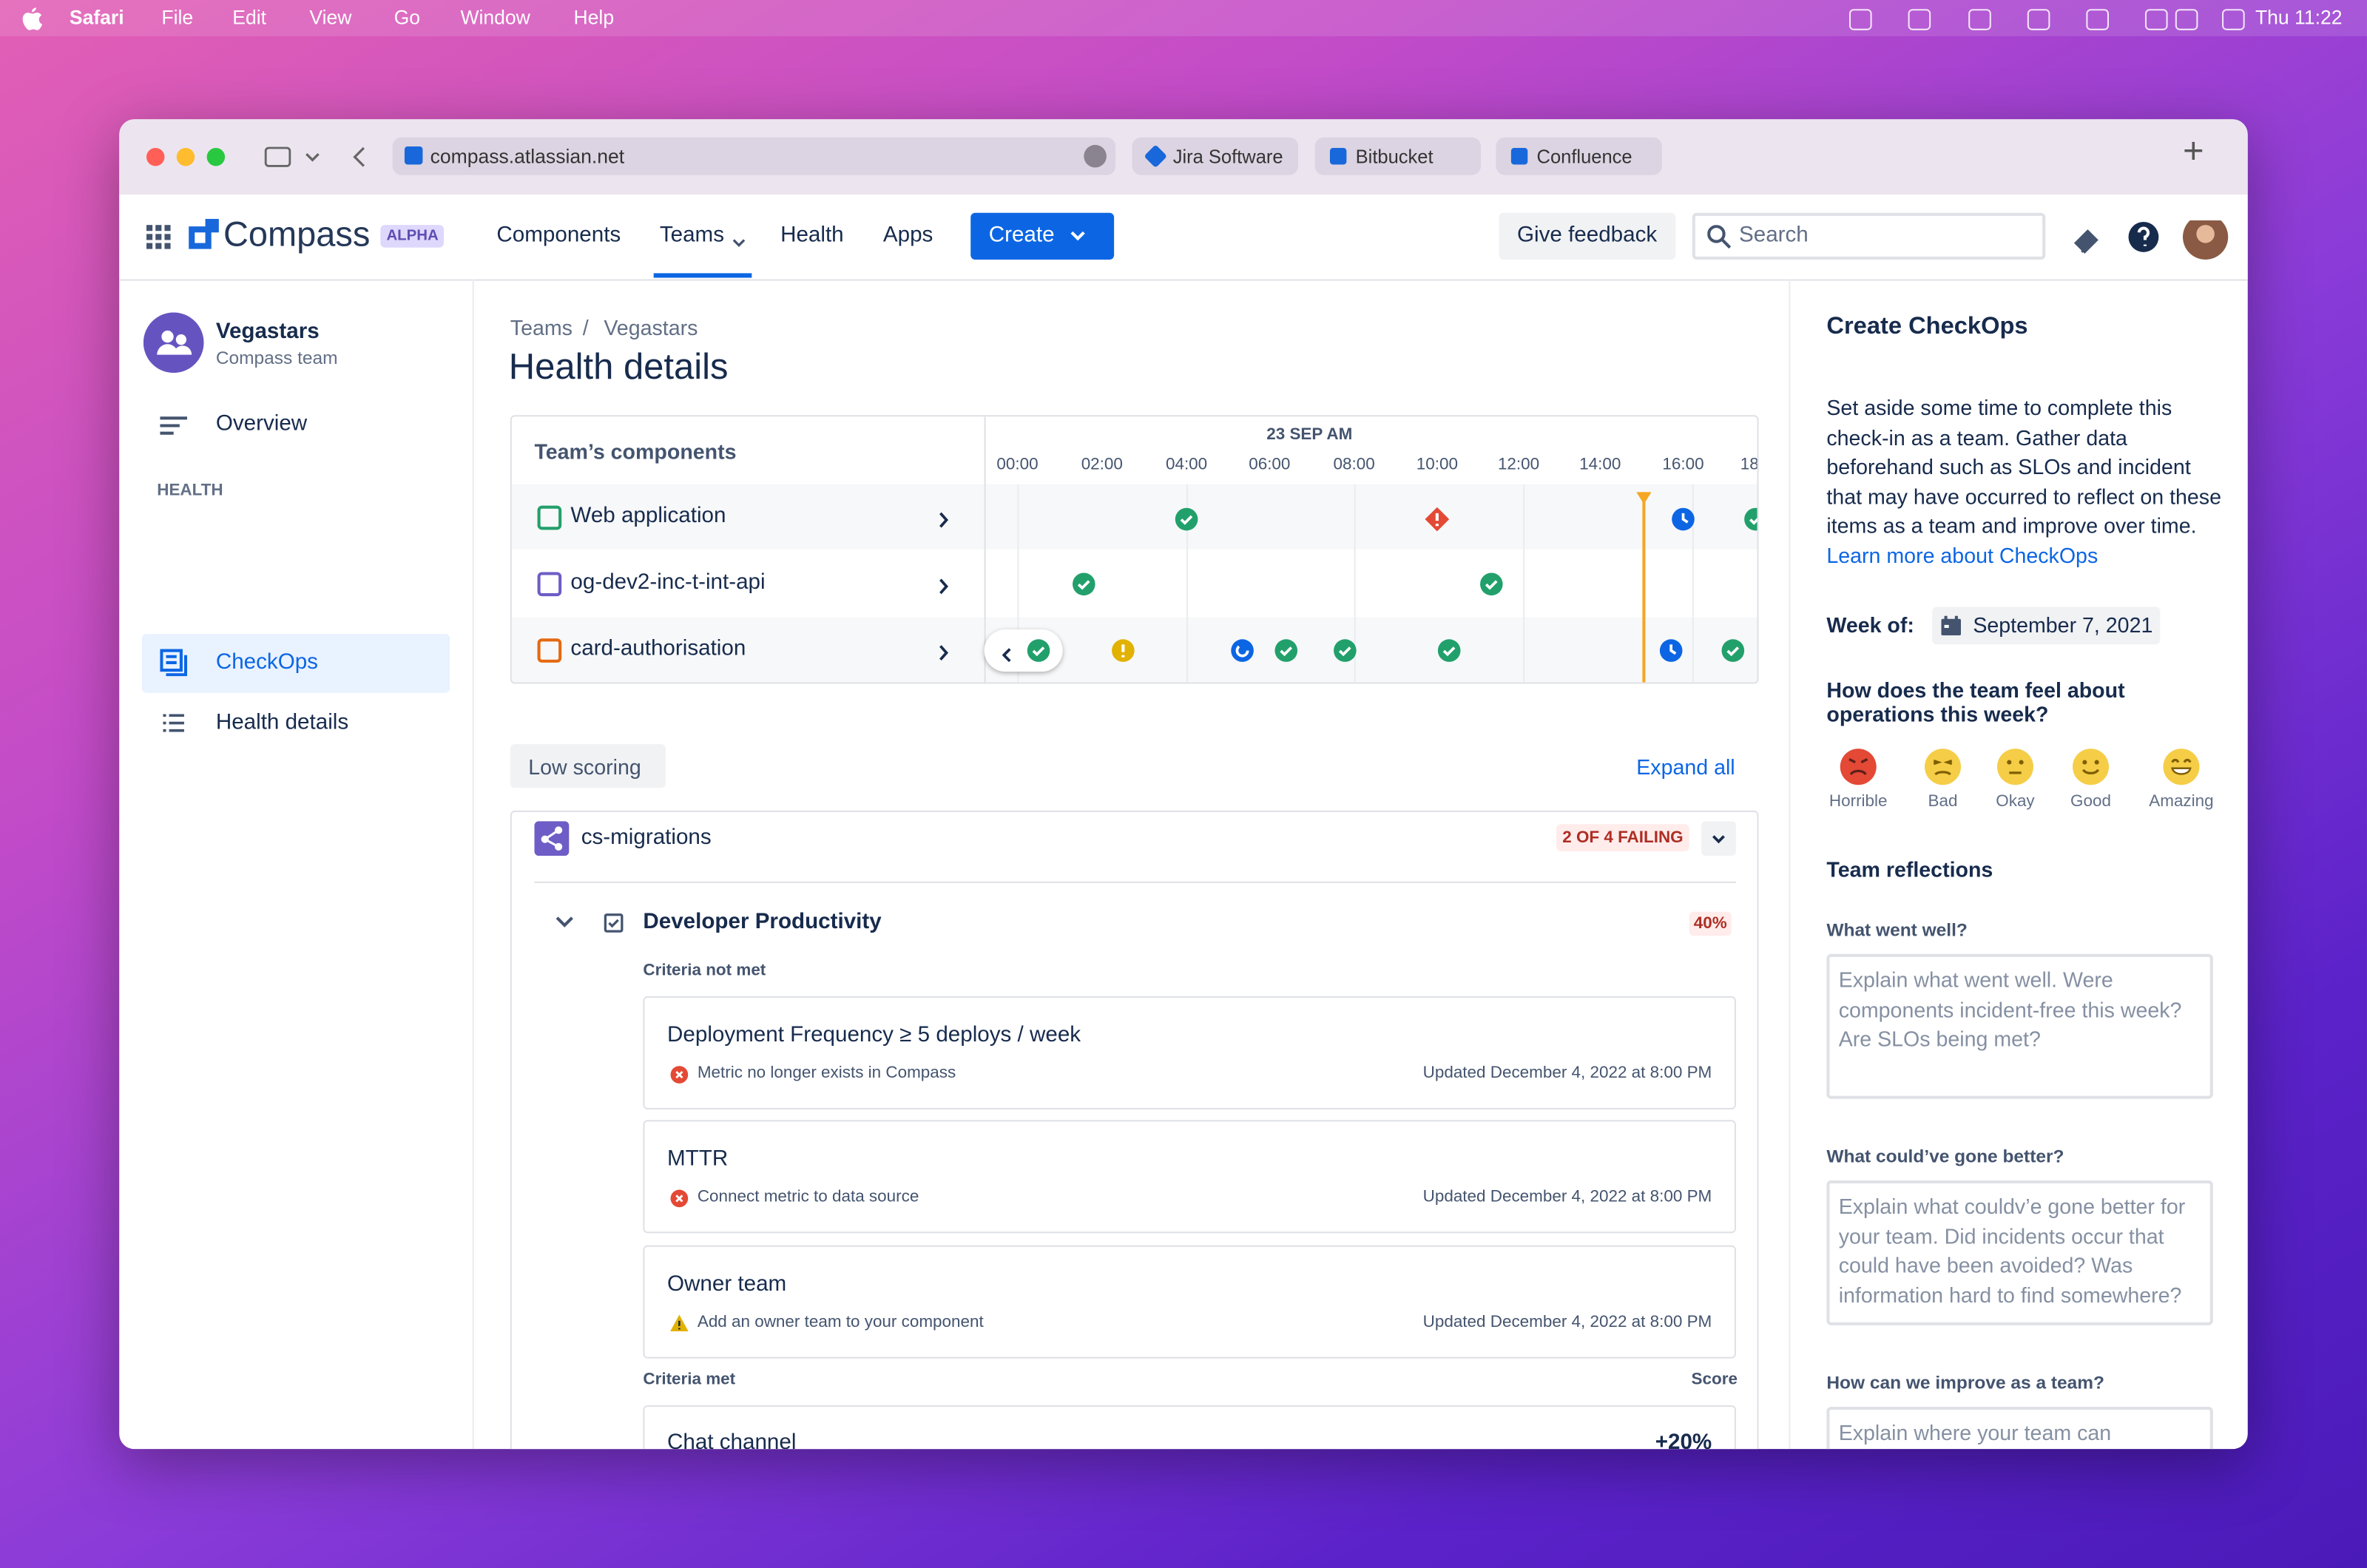 This screenshot has width=2367, height=1568. Describe the element at coordinates (2143, 236) in the screenshot. I see `help` at that location.